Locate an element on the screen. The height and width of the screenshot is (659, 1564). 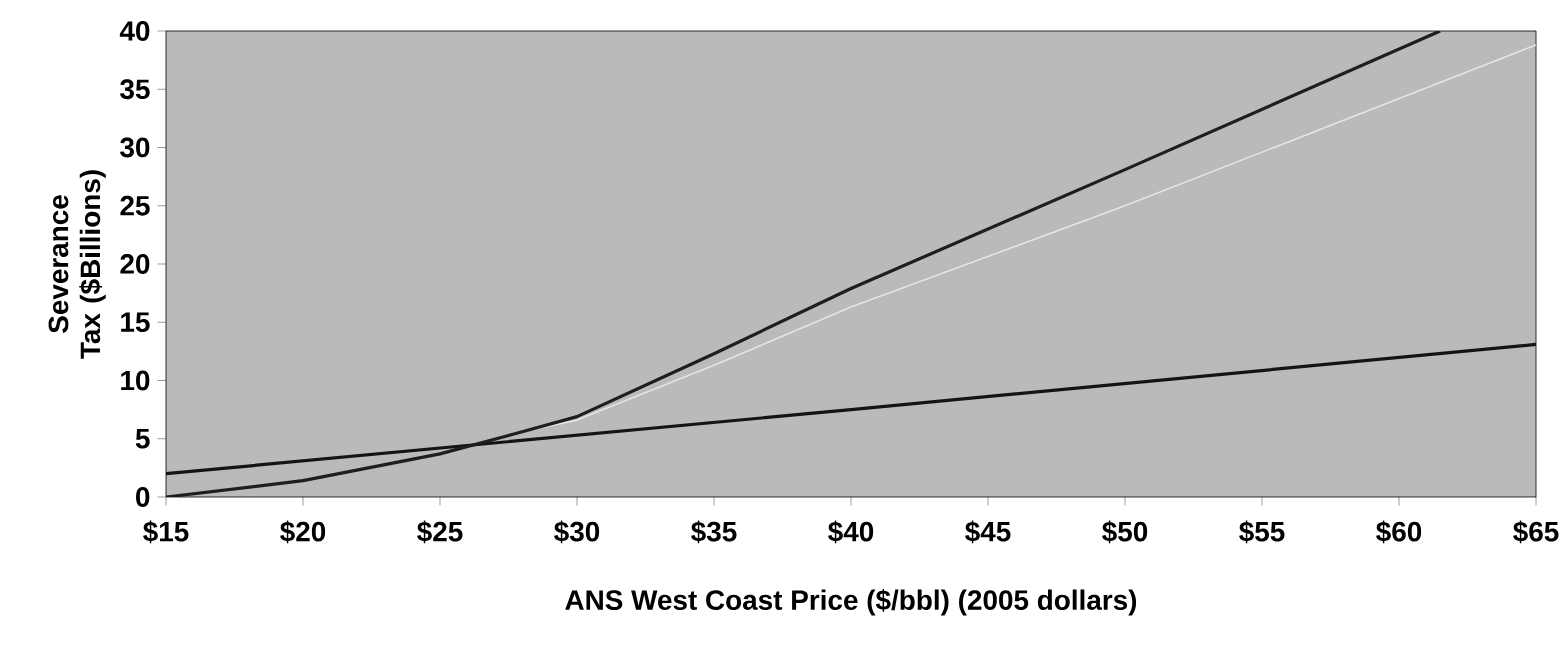
x-tick-label: $60 is located at coordinates (1399, 532).